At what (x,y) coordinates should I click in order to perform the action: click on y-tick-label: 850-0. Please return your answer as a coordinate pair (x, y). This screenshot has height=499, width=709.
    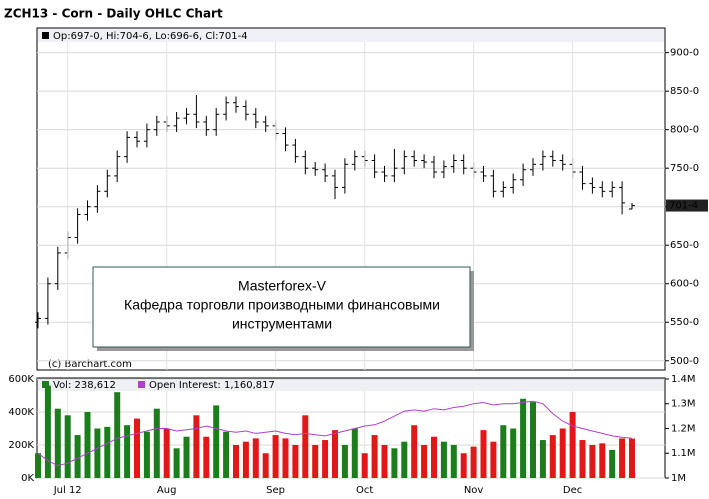
    Looking at the image, I should click on (684, 91).